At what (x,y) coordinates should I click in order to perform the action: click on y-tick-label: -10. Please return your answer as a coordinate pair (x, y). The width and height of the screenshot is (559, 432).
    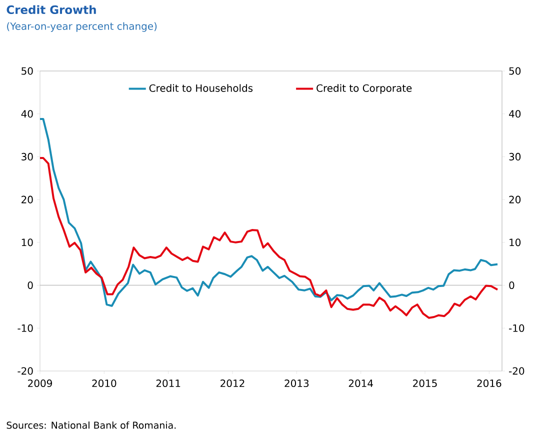
    Looking at the image, I should click on (25, 328).